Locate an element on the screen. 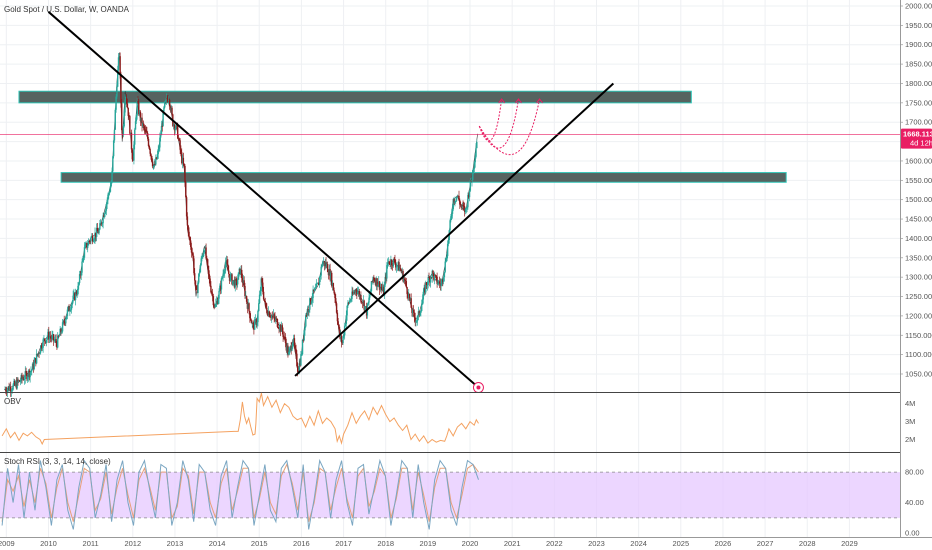 The image size is (932, 550). obv-axis-tick-label: 2M is located at coordinates (910, 439).